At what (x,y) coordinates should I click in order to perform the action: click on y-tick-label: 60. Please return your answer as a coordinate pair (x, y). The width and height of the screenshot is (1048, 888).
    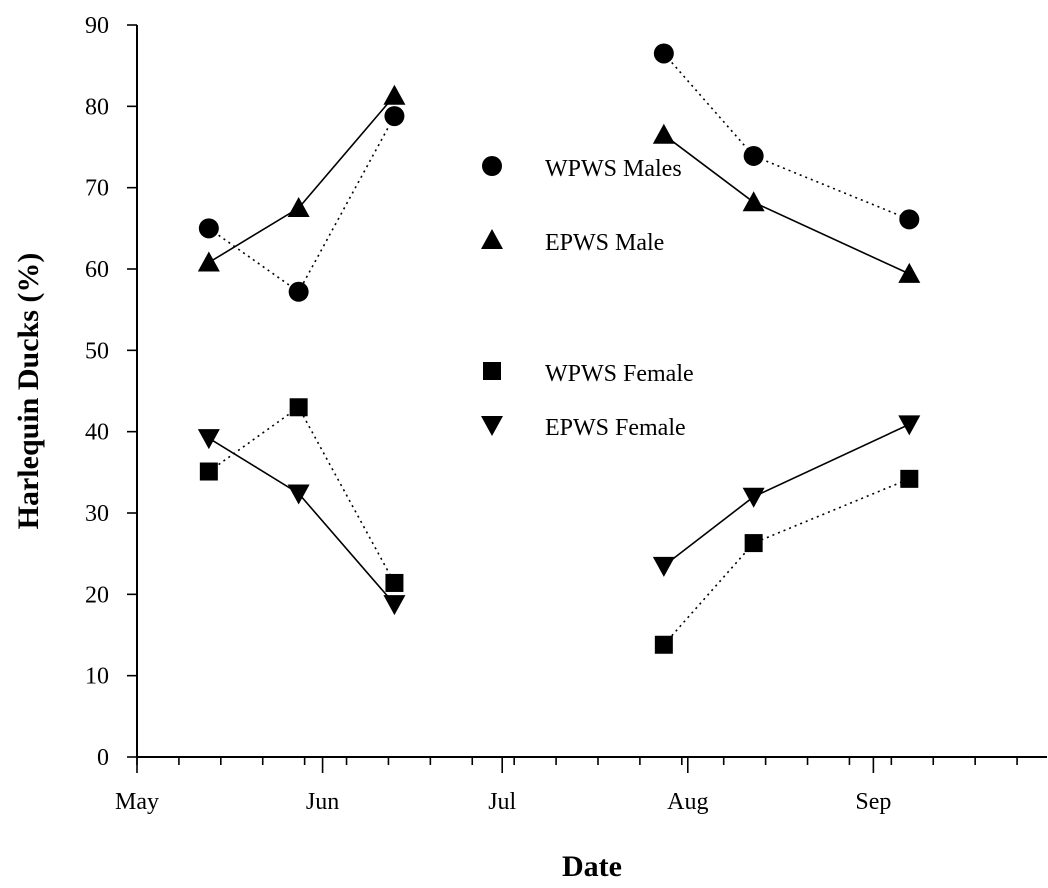
    Looking at the image, I should click on (97, 270).